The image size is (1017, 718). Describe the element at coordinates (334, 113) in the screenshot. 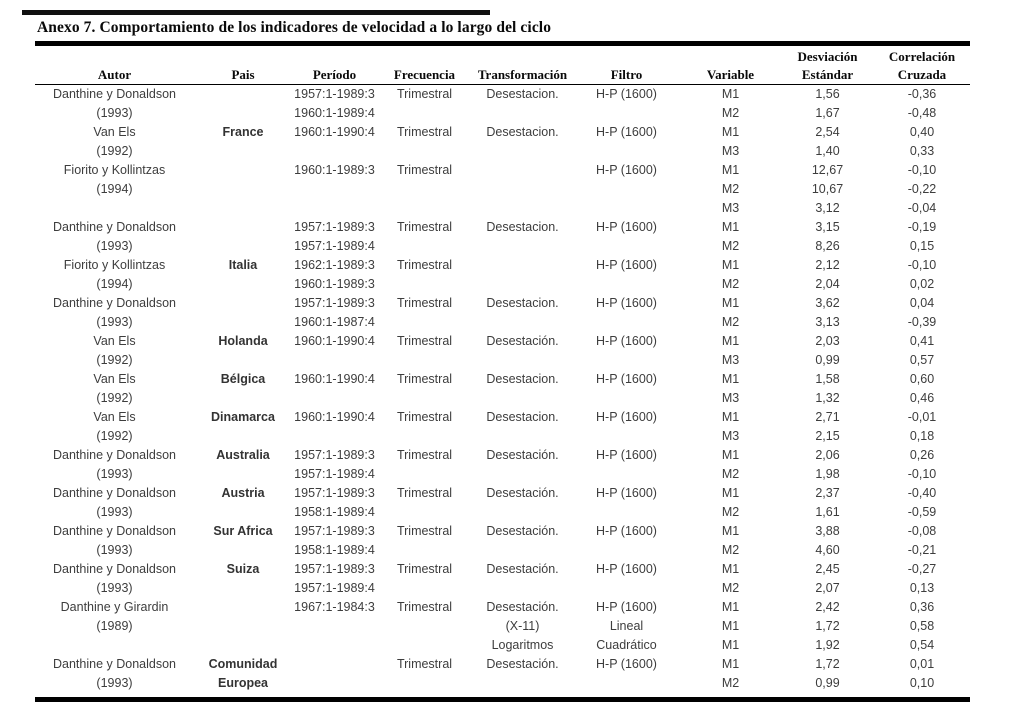

I see `table-cell: 1960:1-1989:4` at that location.